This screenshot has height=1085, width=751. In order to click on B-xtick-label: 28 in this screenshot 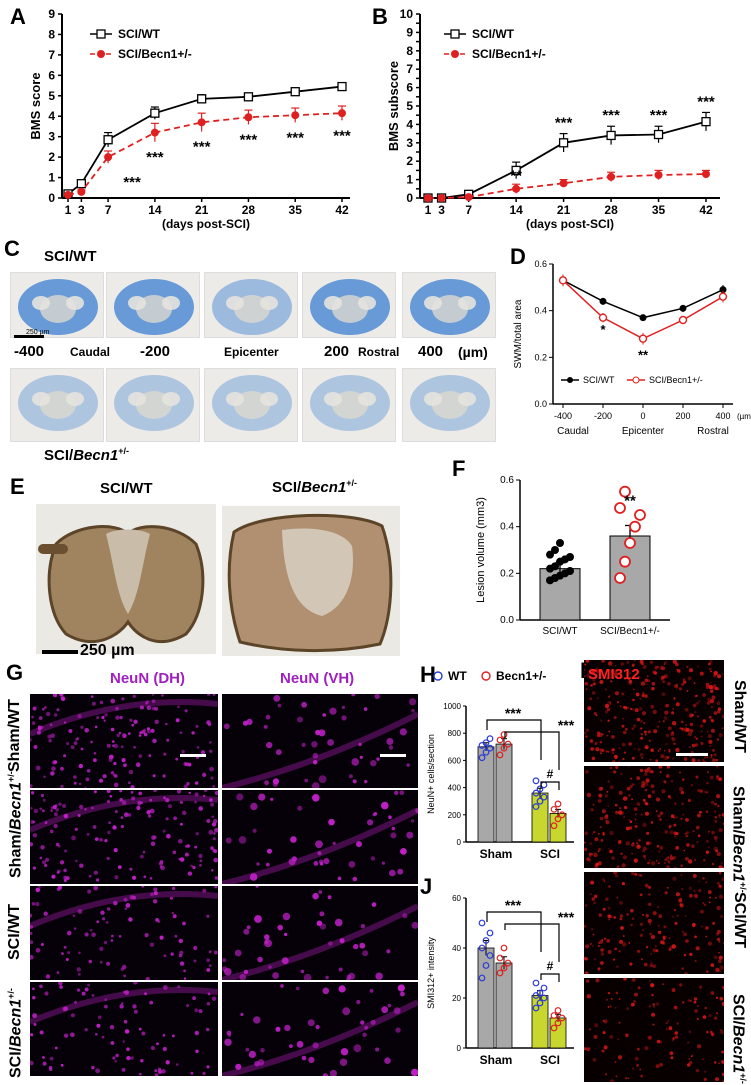, I will do `click(611, 210)`.